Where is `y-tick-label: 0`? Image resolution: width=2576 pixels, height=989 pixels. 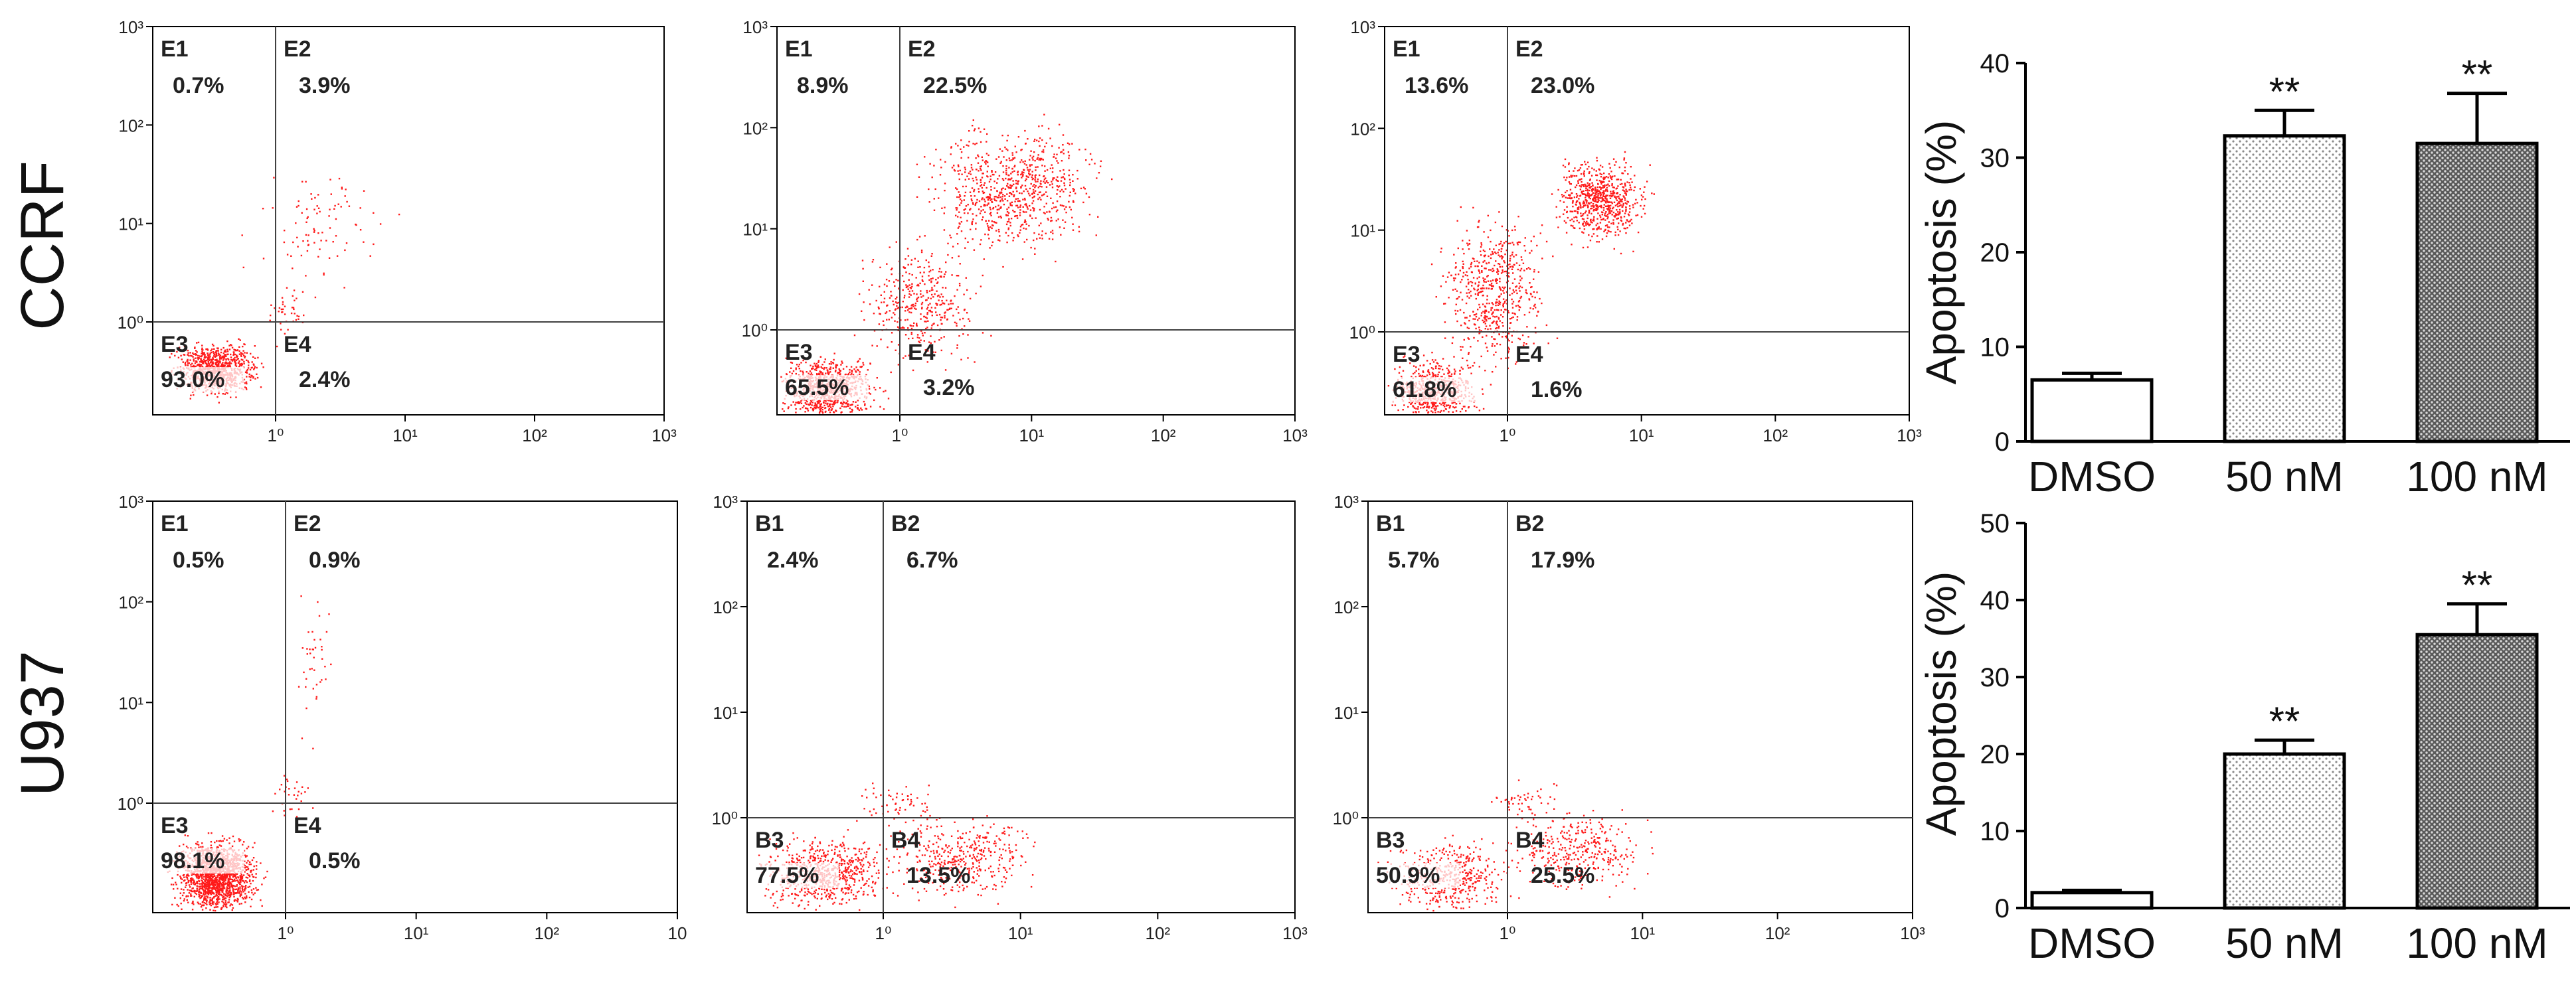
y-tick-label: 0 is located at coordinates (2002, 442).